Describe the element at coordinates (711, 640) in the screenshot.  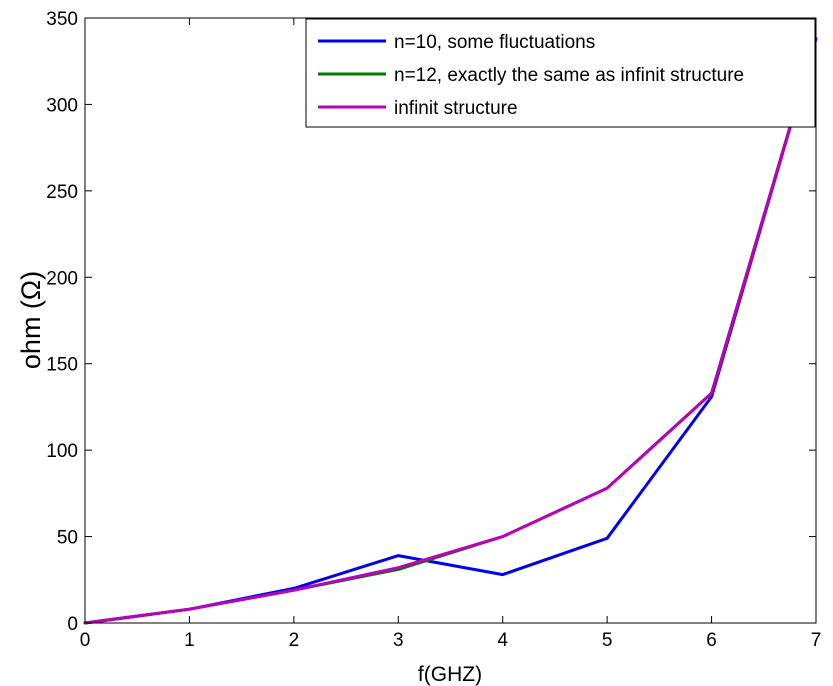
I see `x-tick-label: 6` at that location.